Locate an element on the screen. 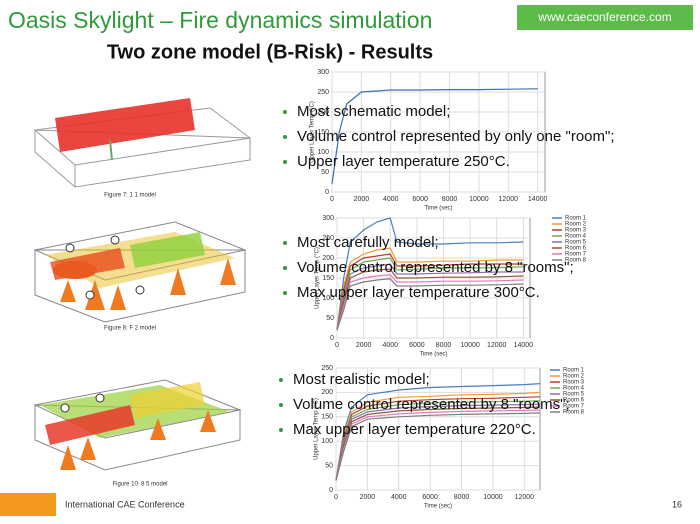 This screenshot has width=700, height=524. subtitle: Two zone model (B-Risk) - Results is located at coordinates (270, 52).